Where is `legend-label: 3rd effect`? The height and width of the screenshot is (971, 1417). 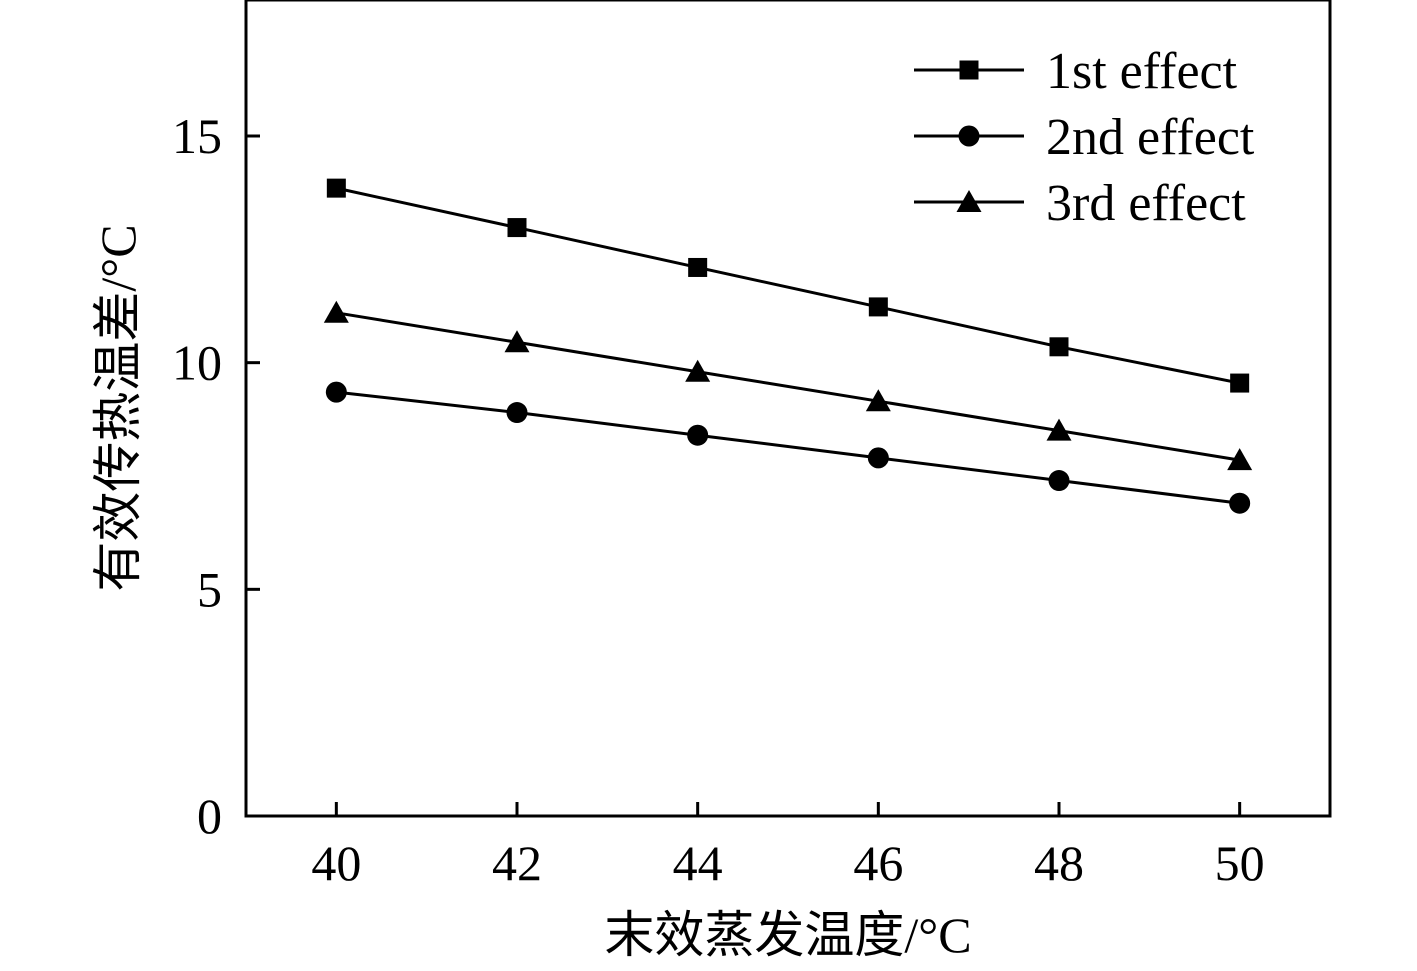 legend-label: 3rd effect is located at coordinates (1146, 203).